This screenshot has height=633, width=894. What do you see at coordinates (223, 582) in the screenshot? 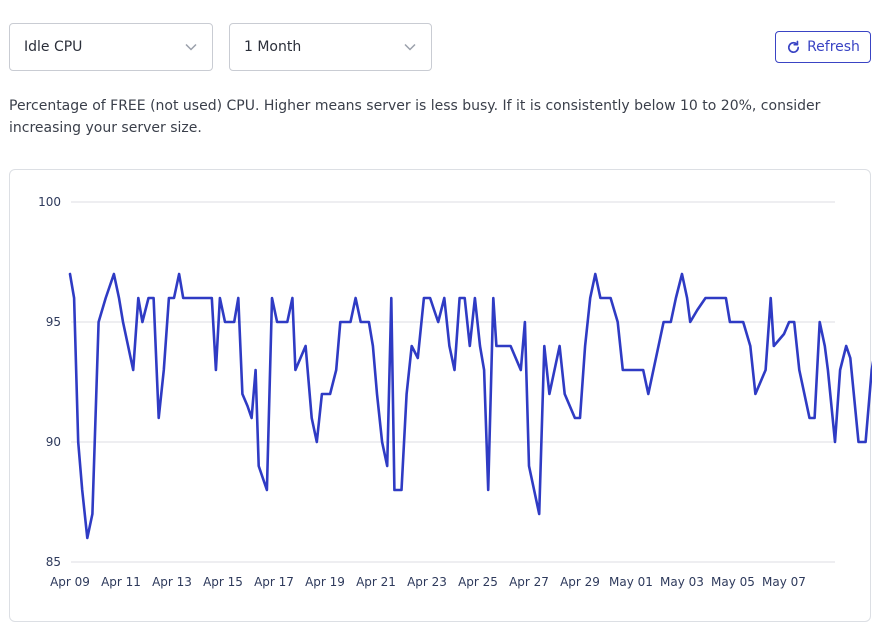
I see `x-tick-label: Apr 15` at bounding box center [223, 582].